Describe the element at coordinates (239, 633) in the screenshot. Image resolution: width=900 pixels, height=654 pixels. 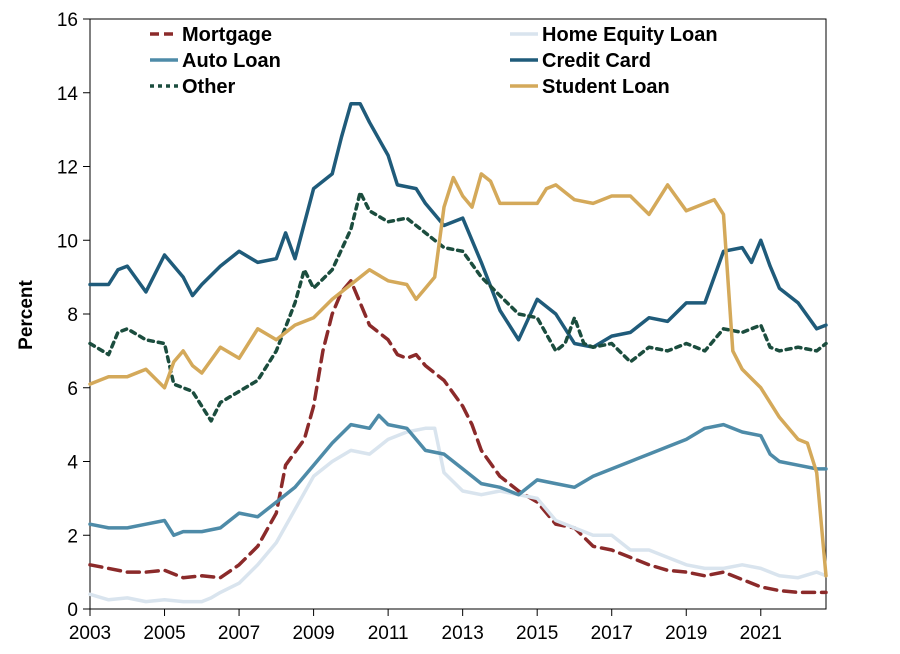
I see `x-tick-label: 2007` at that location.